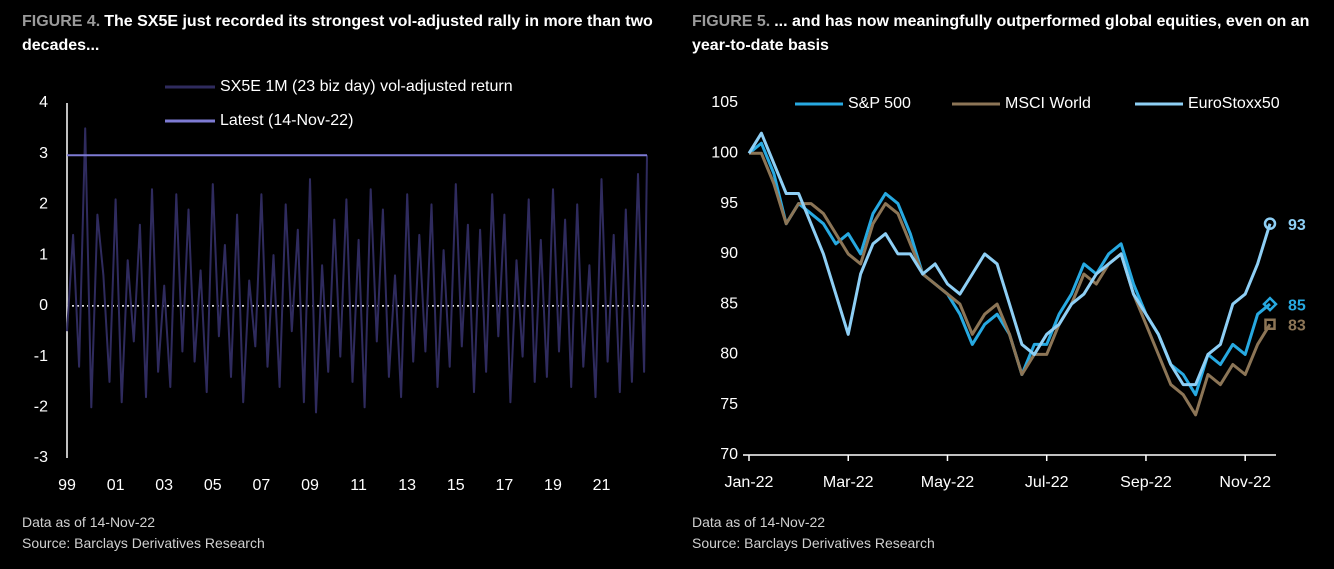 The height and width of the screenshot is (569, 1334). Describe the element at coordinates (67, 485) in the screenshot. I see `x-tick-label: 99` at that location.